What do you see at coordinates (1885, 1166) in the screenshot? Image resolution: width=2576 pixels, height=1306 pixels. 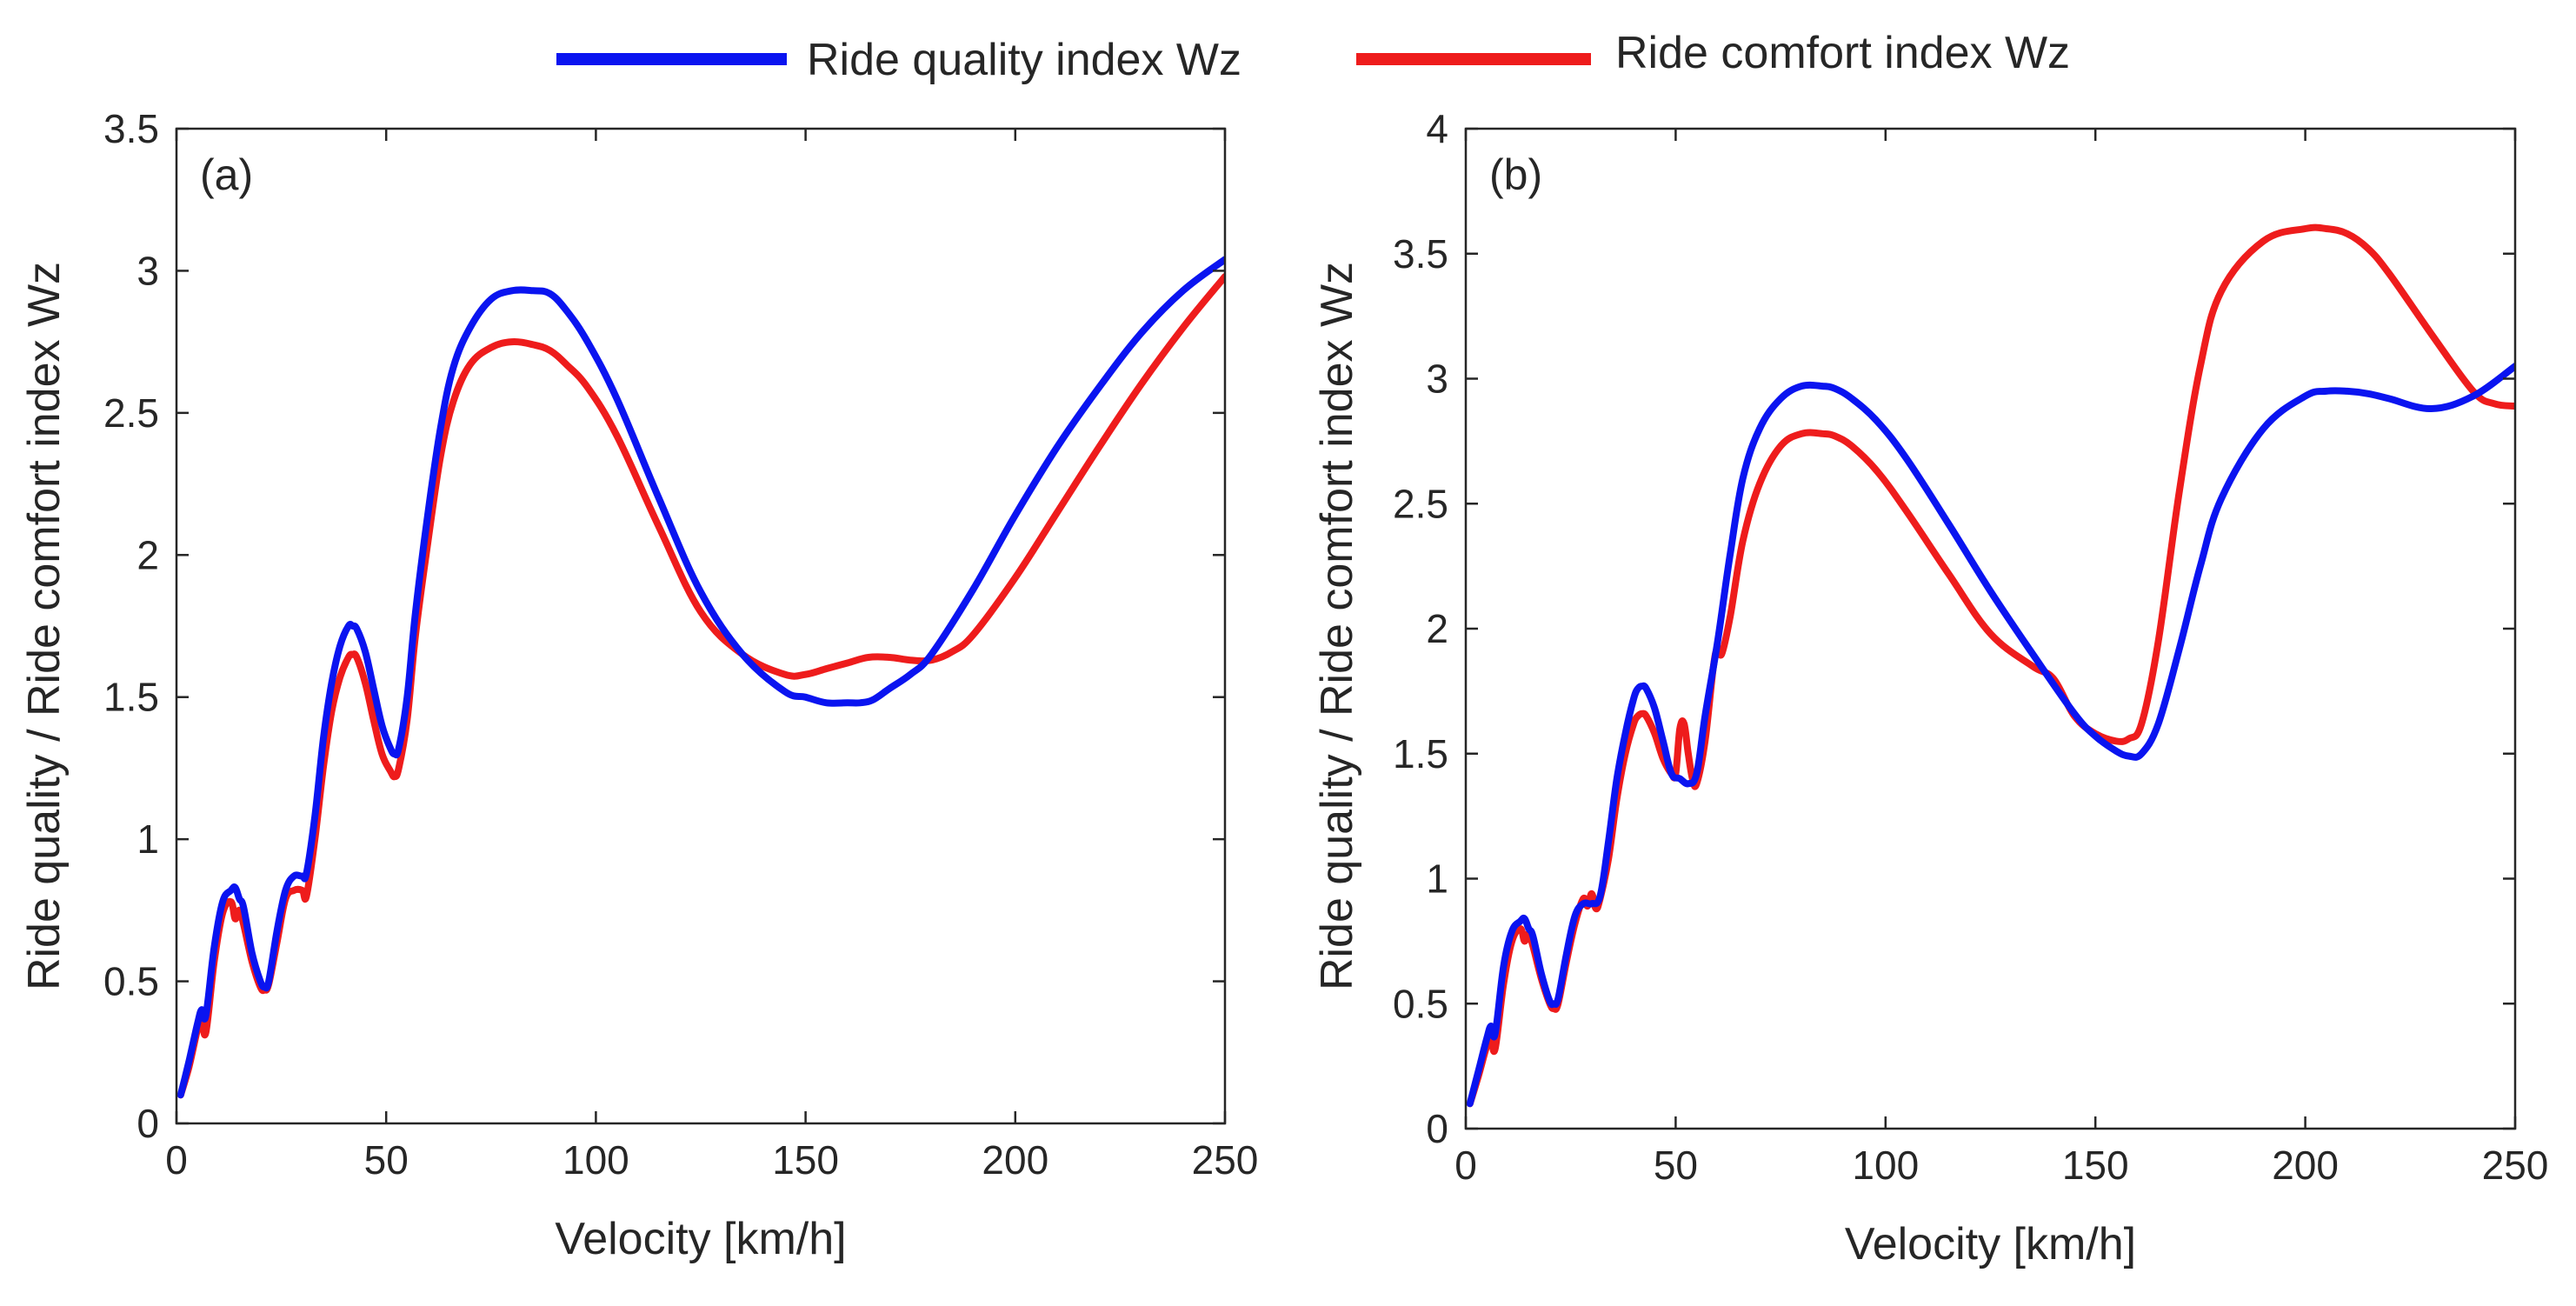 I see `x-tick-label-b: 100` at bounding box center [1885, 1166].